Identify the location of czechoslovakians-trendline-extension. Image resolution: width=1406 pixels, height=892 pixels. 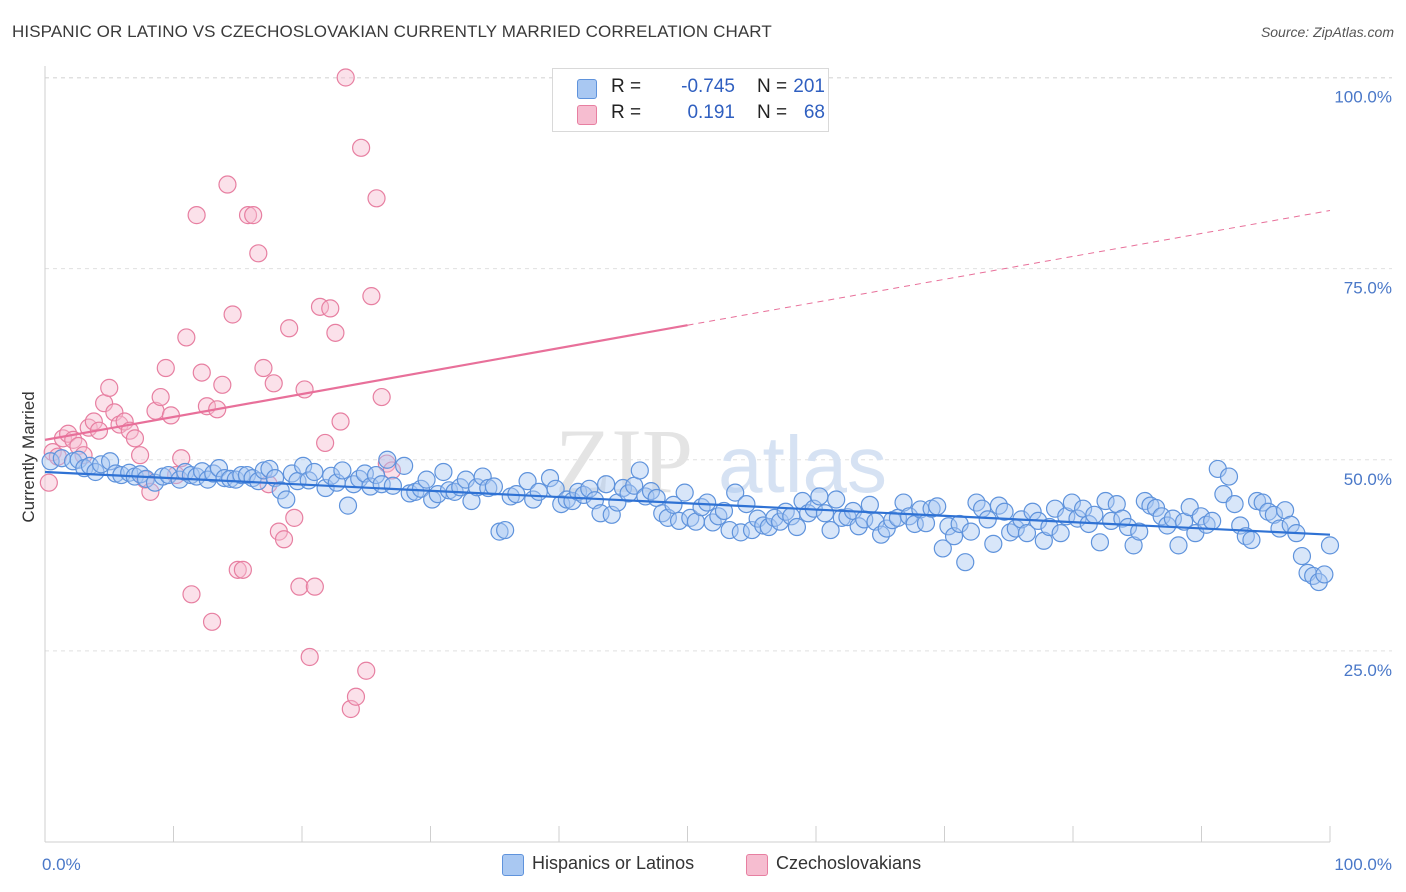
(1009, 268).